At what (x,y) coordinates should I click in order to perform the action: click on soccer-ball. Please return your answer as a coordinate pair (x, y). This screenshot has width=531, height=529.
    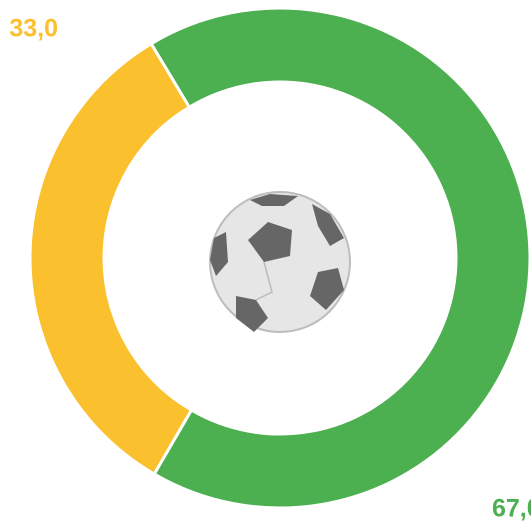
    Looking at the image, I should click on (280, 262).